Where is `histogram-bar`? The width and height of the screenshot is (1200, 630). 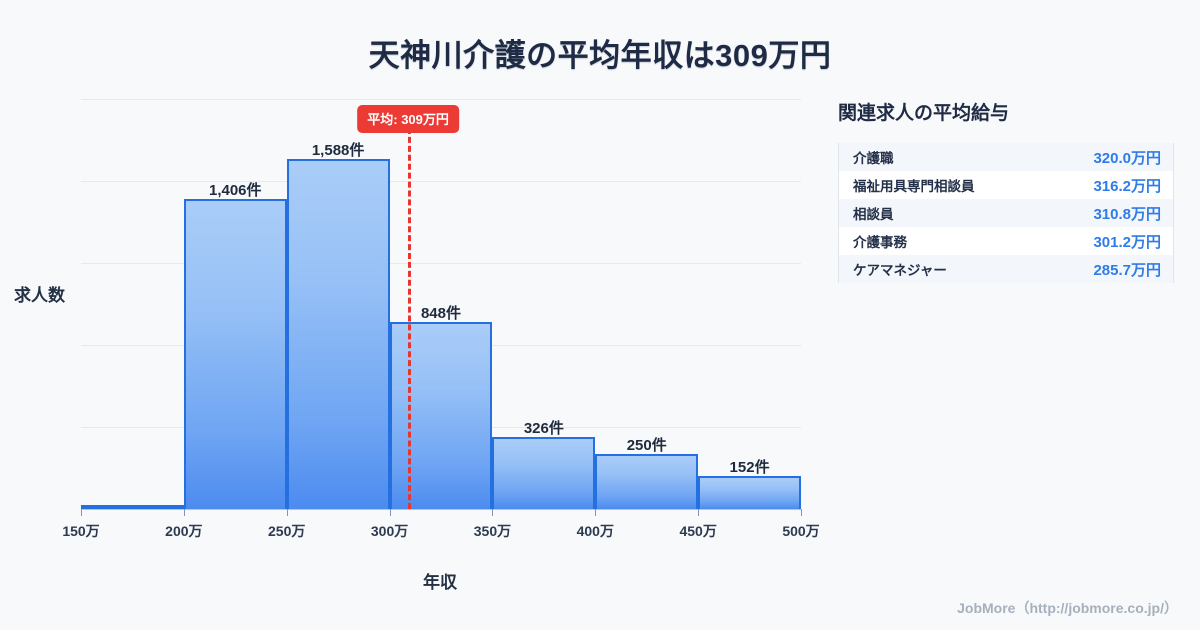 histogram-bar is located at coordinates (132, 507).